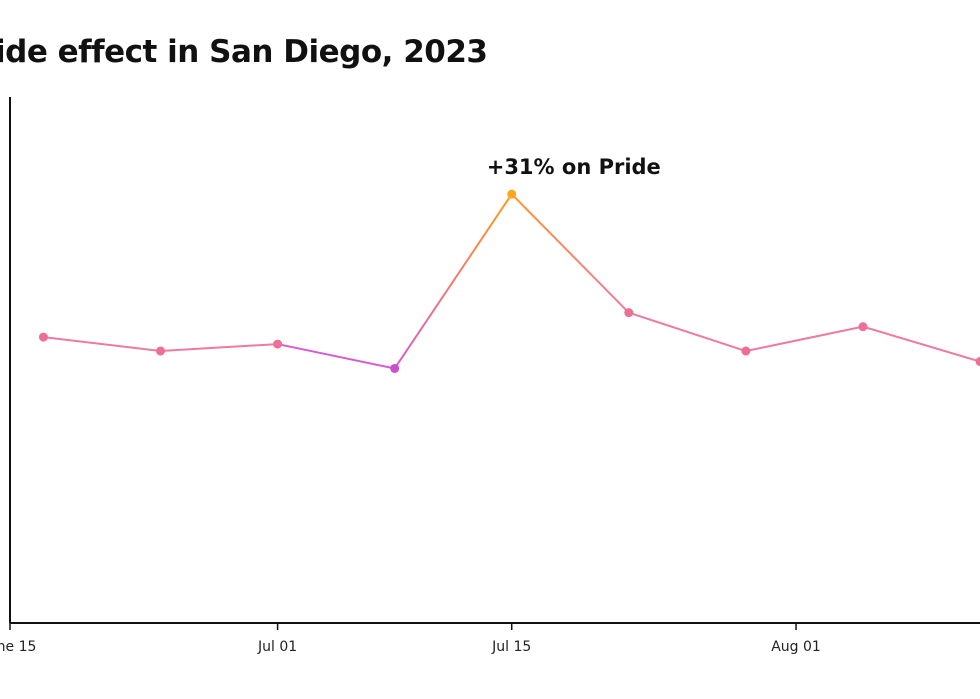 Image resolution: width=980 pixels, height=699 pixels. What do you see at coordinates (244, 52) in the screenshot?
I see `chart-title: Pride effect in San Diego, 2023` at bounding box center [244, 52].